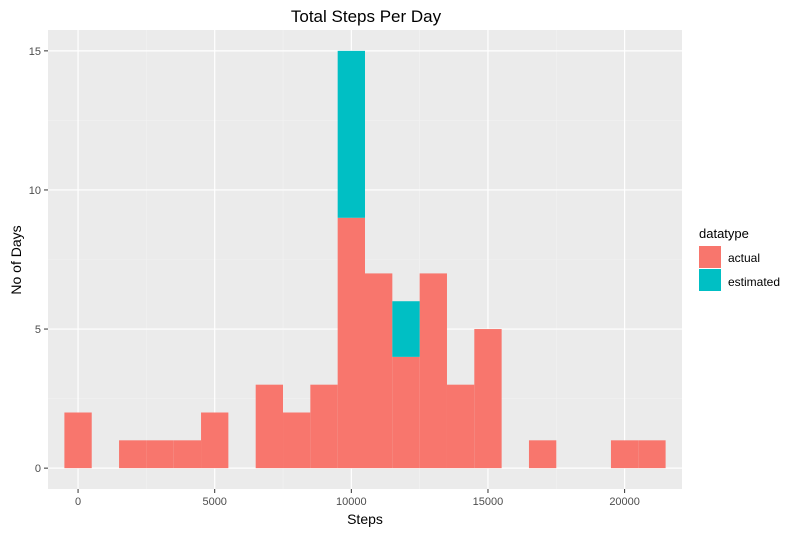  I want to click on x-axis-title: Steps, so click(365, 519).